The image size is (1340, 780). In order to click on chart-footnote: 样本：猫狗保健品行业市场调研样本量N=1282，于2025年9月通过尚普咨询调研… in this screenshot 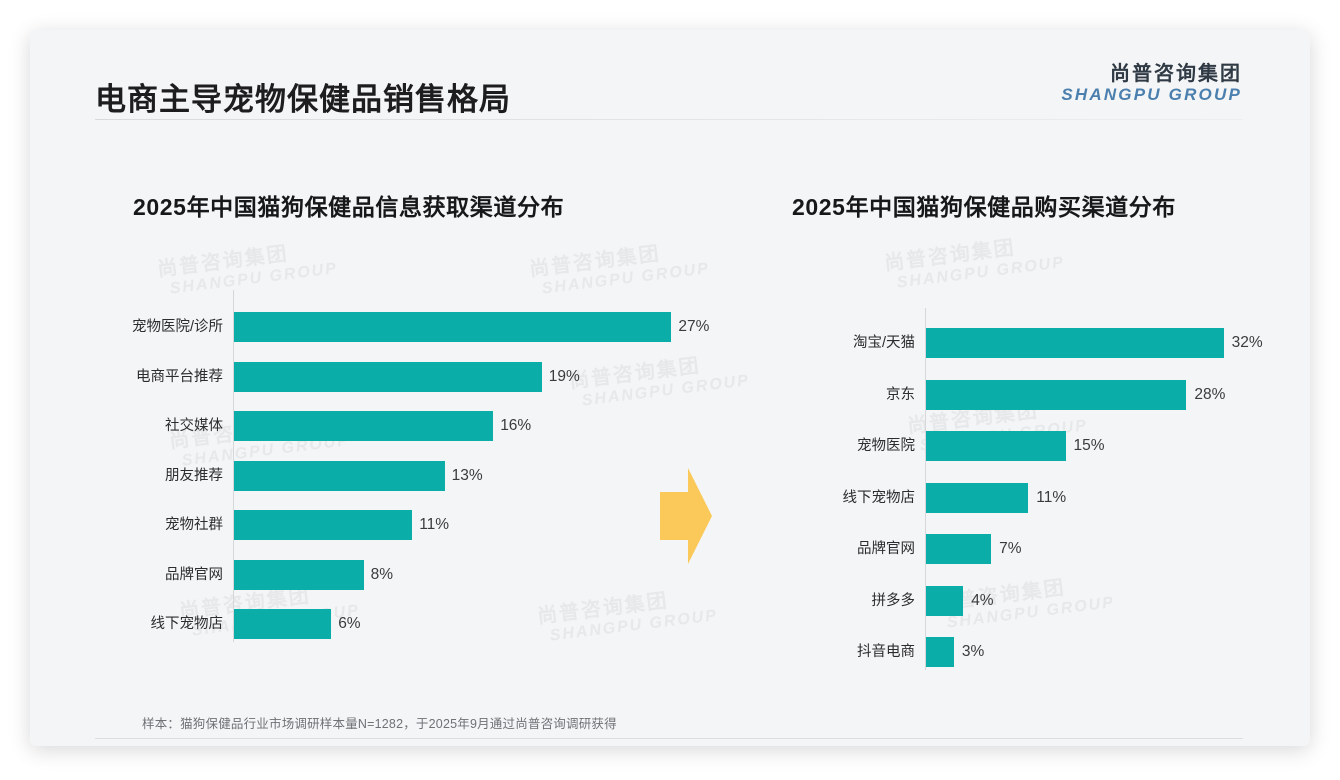, I will do `click(379, 724)`.